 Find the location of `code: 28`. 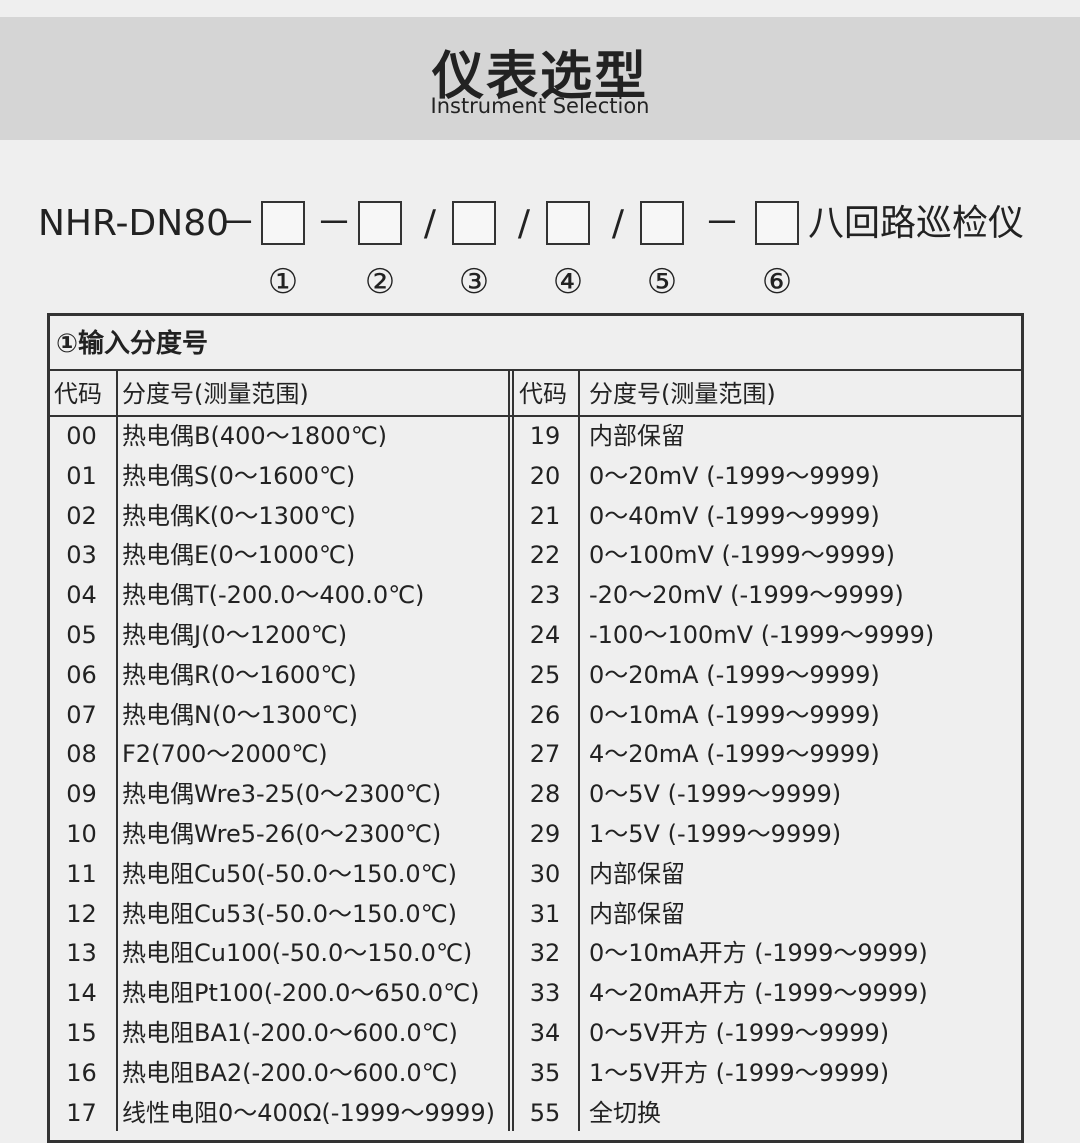

code: 28 is located at coordinates (545, 794).